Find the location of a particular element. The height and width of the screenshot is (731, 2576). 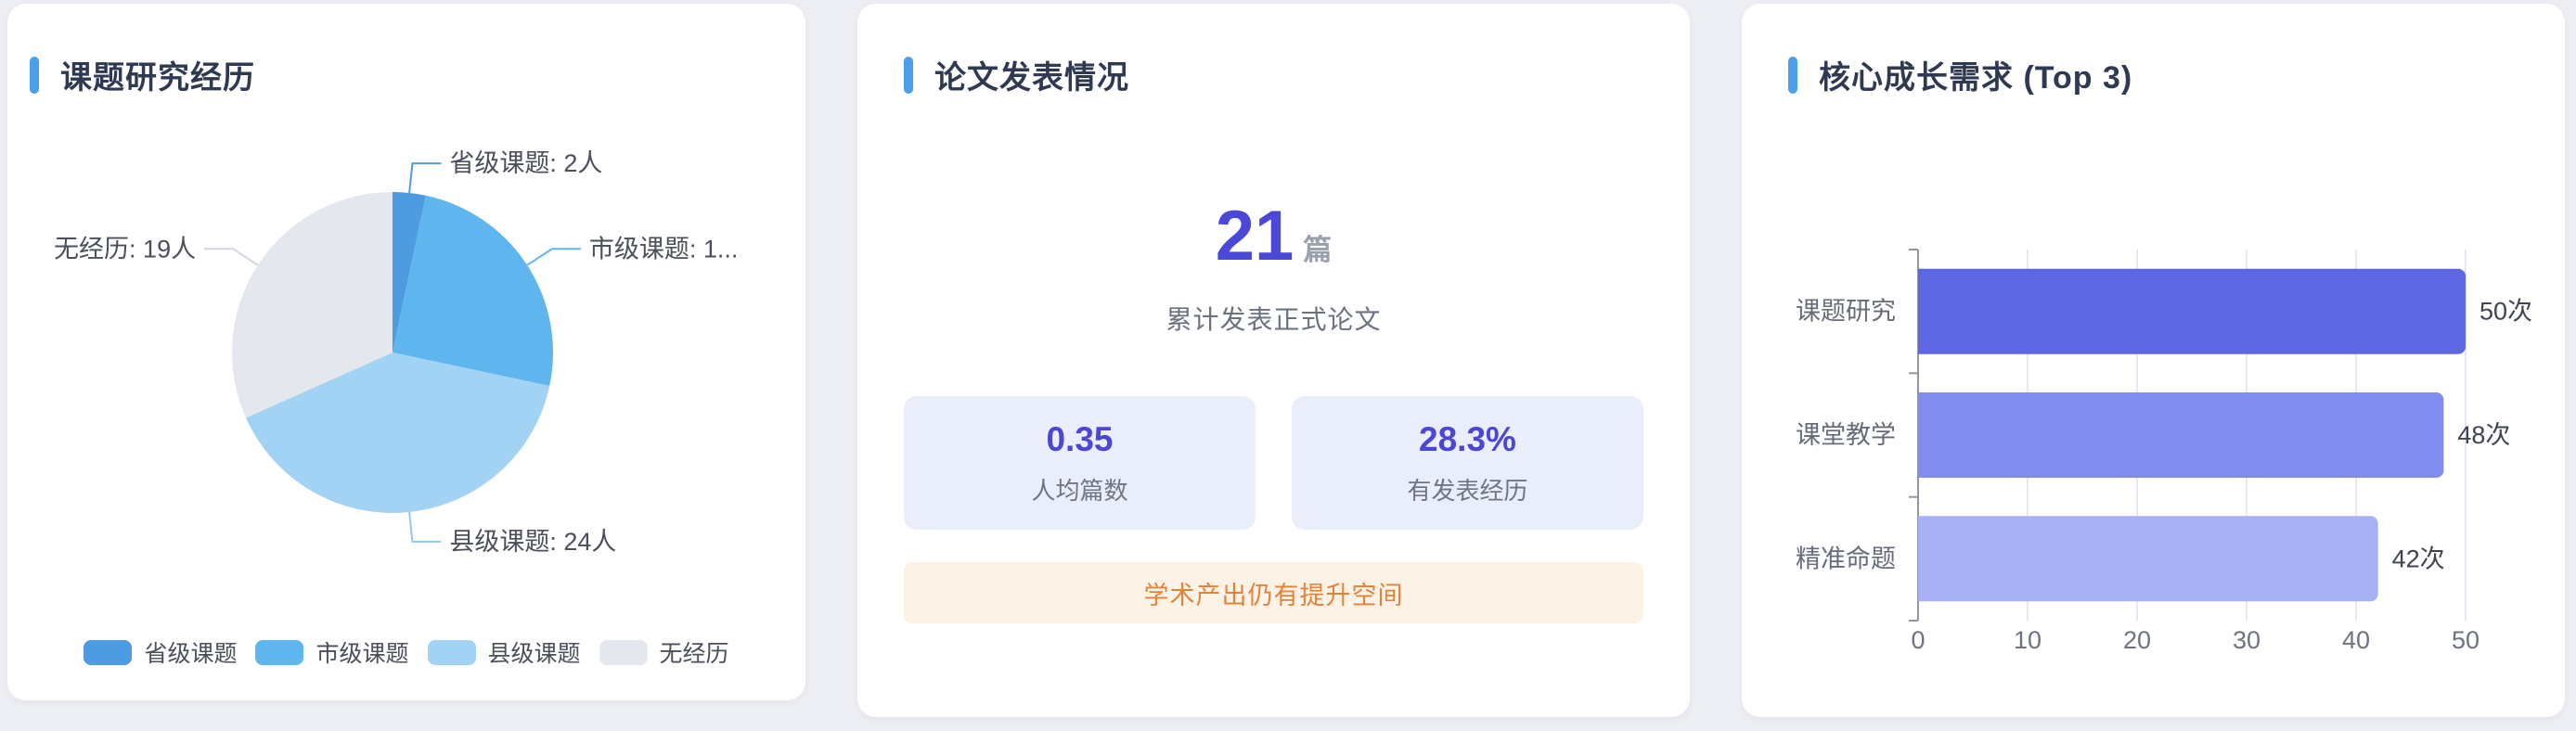

x-axis-tick-label: 20 is located at coordinates (2137, 640).